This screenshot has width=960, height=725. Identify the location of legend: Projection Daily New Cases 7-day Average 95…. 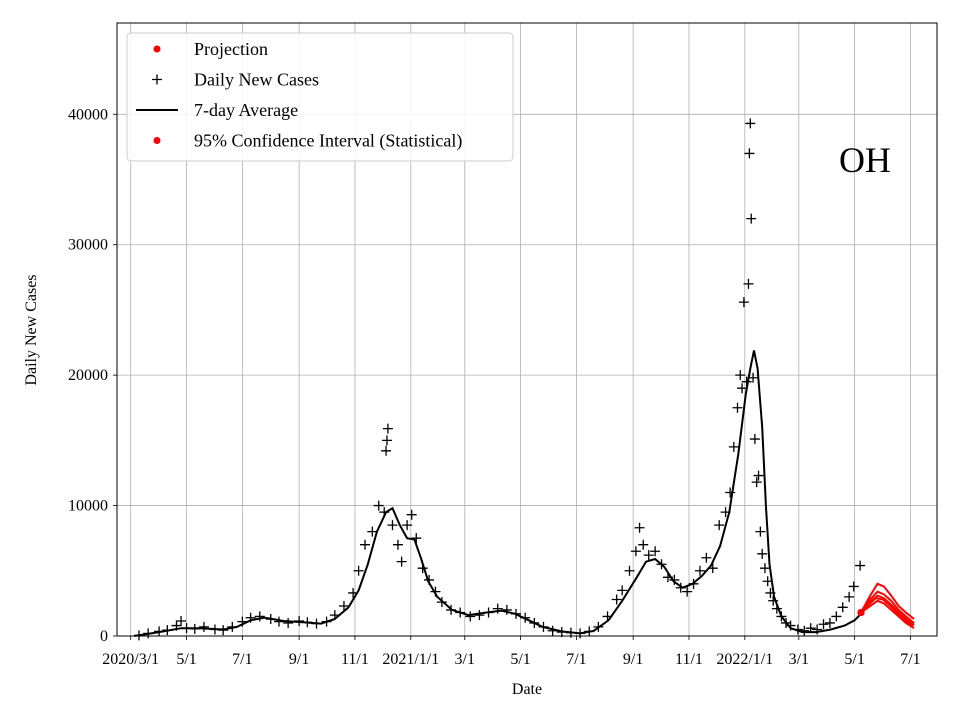
(320, 97).